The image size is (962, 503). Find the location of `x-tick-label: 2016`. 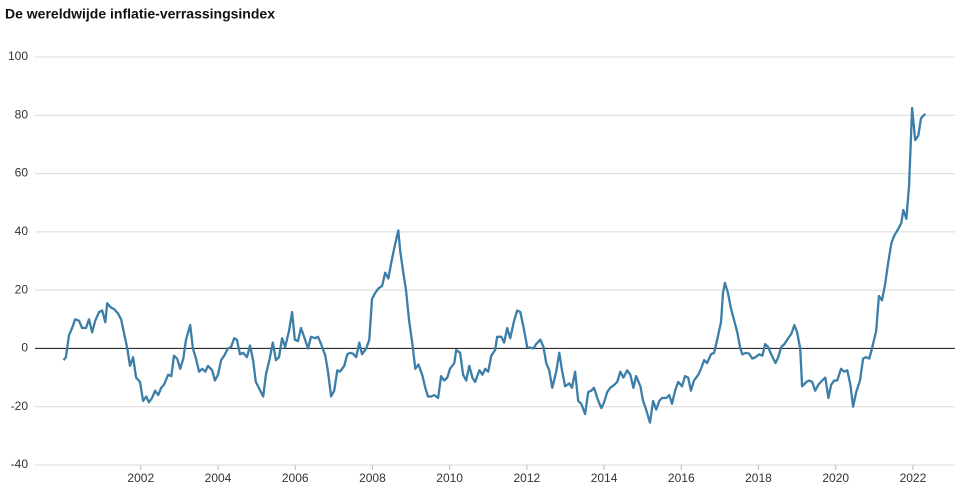

x-tick-label: 2016 is located at coordinates (681, 478).